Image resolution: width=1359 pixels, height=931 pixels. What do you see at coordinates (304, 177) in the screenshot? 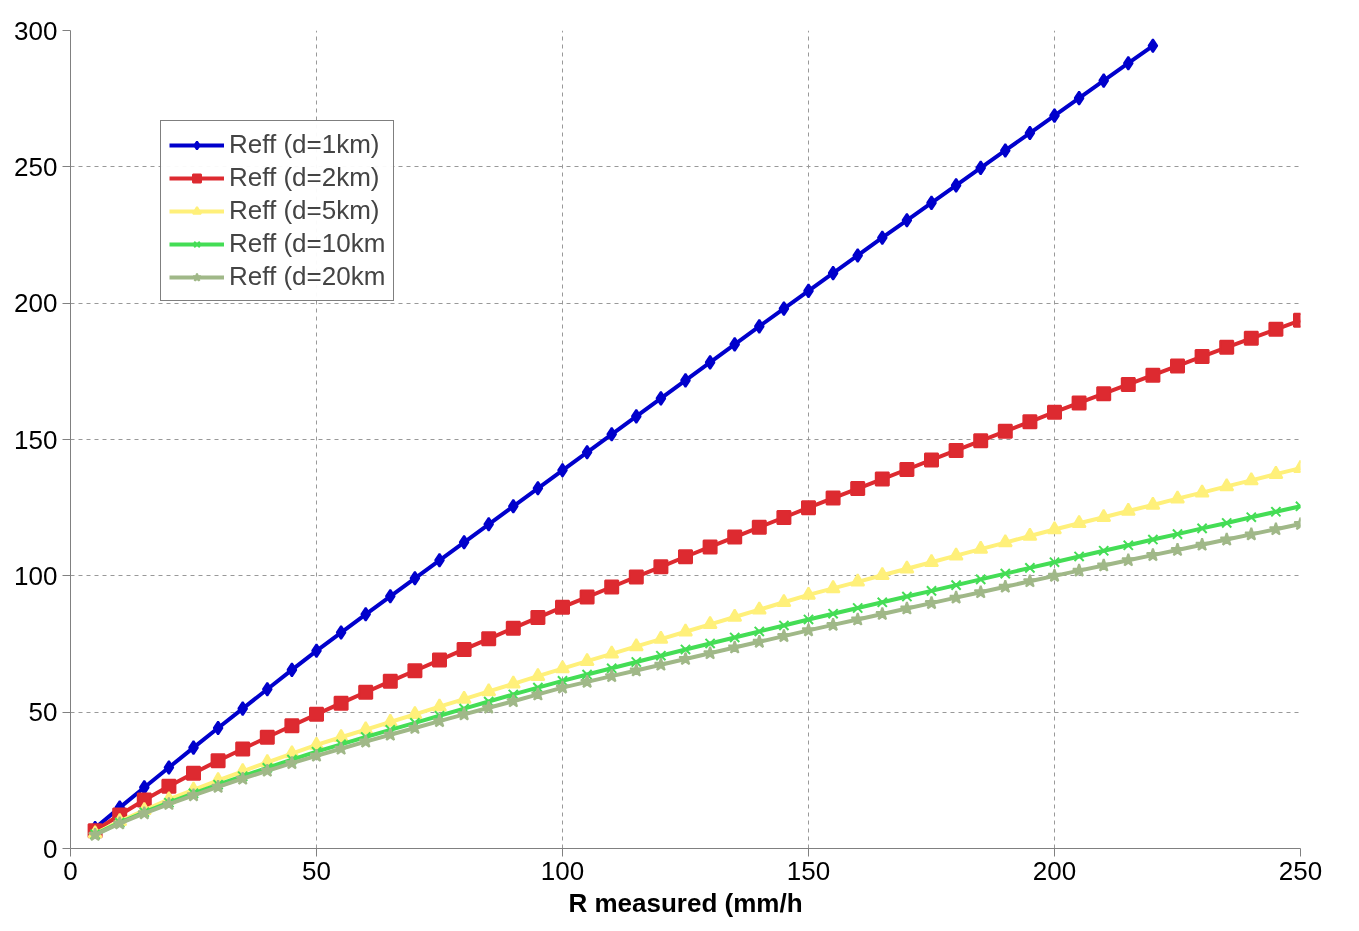
I see `legend-label: Reff (d=2km)` at bounding box center [304, 177].